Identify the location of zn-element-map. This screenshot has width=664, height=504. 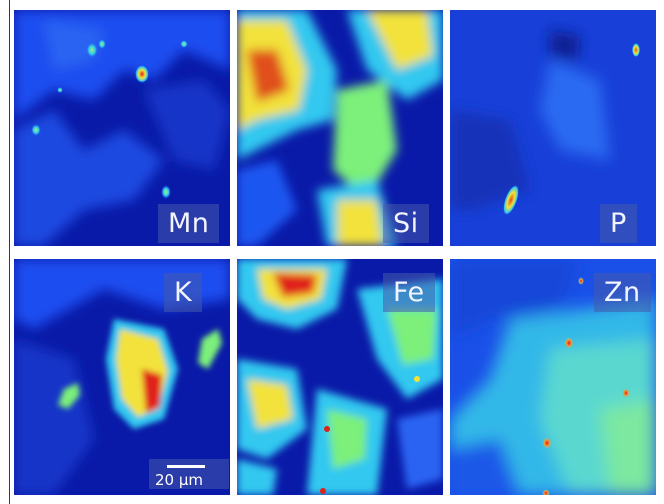
(553, 377).